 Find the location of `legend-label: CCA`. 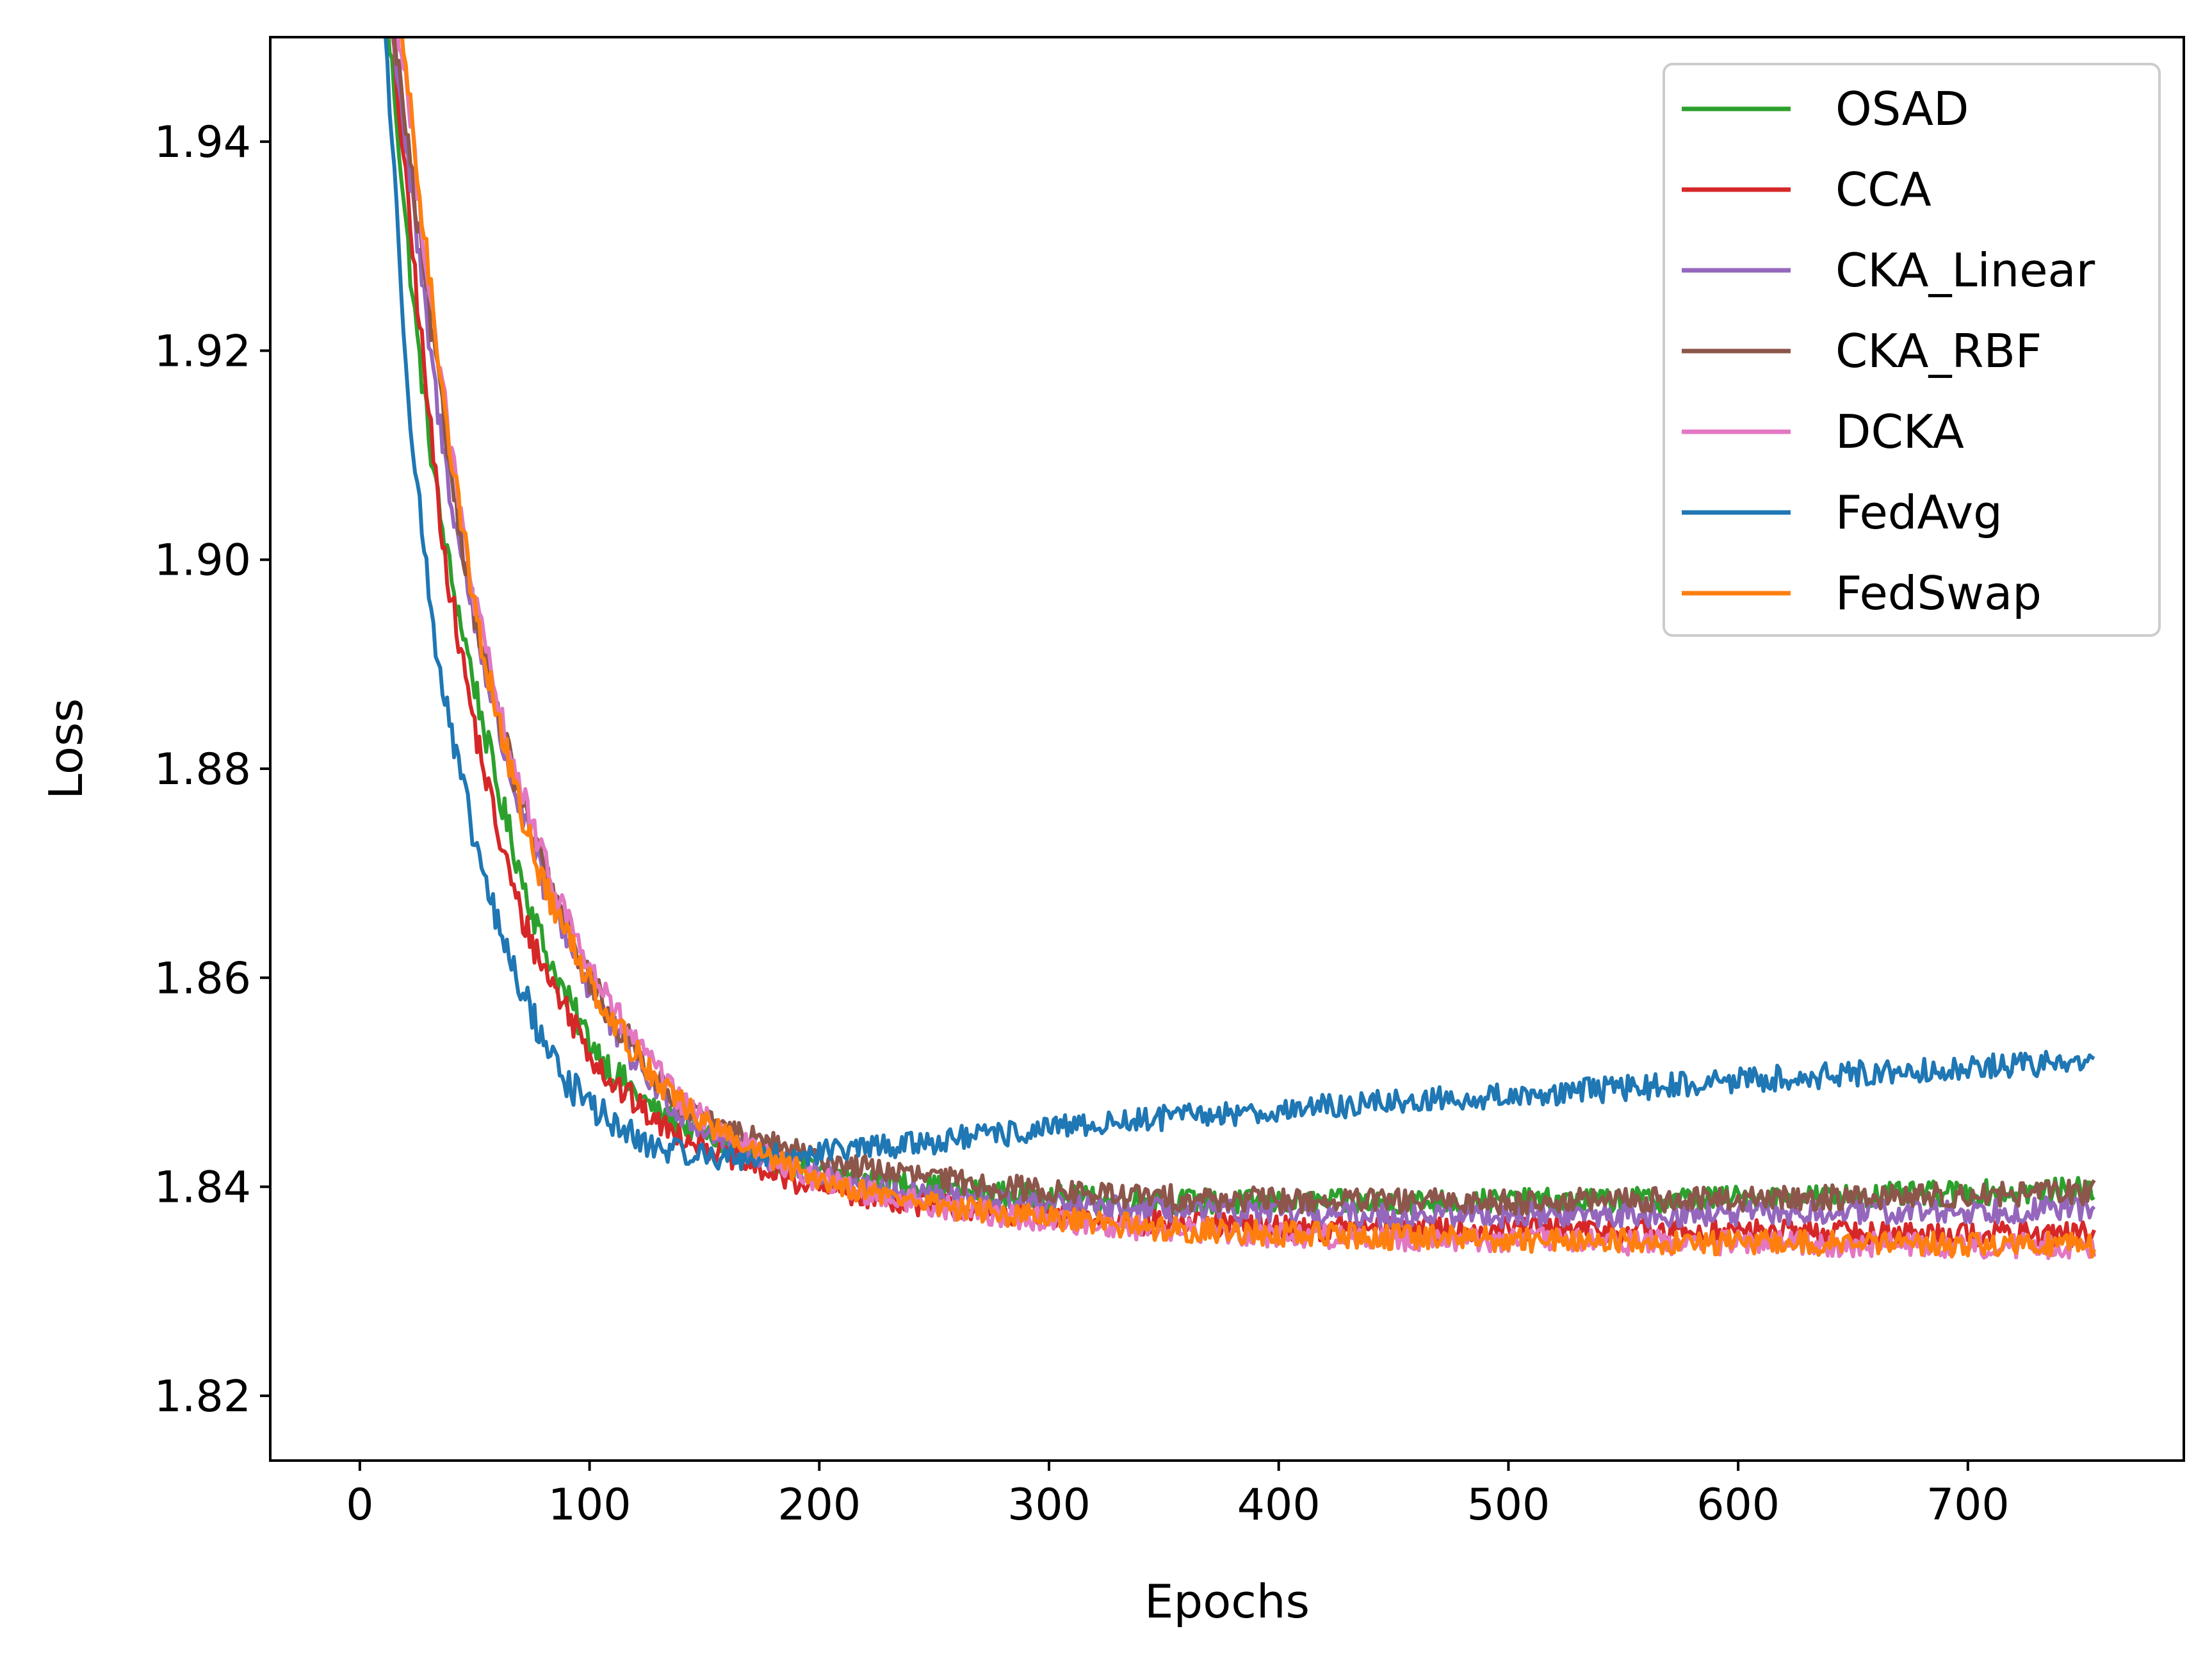

legend-label: CCA is located at coordinates (1883, 190).